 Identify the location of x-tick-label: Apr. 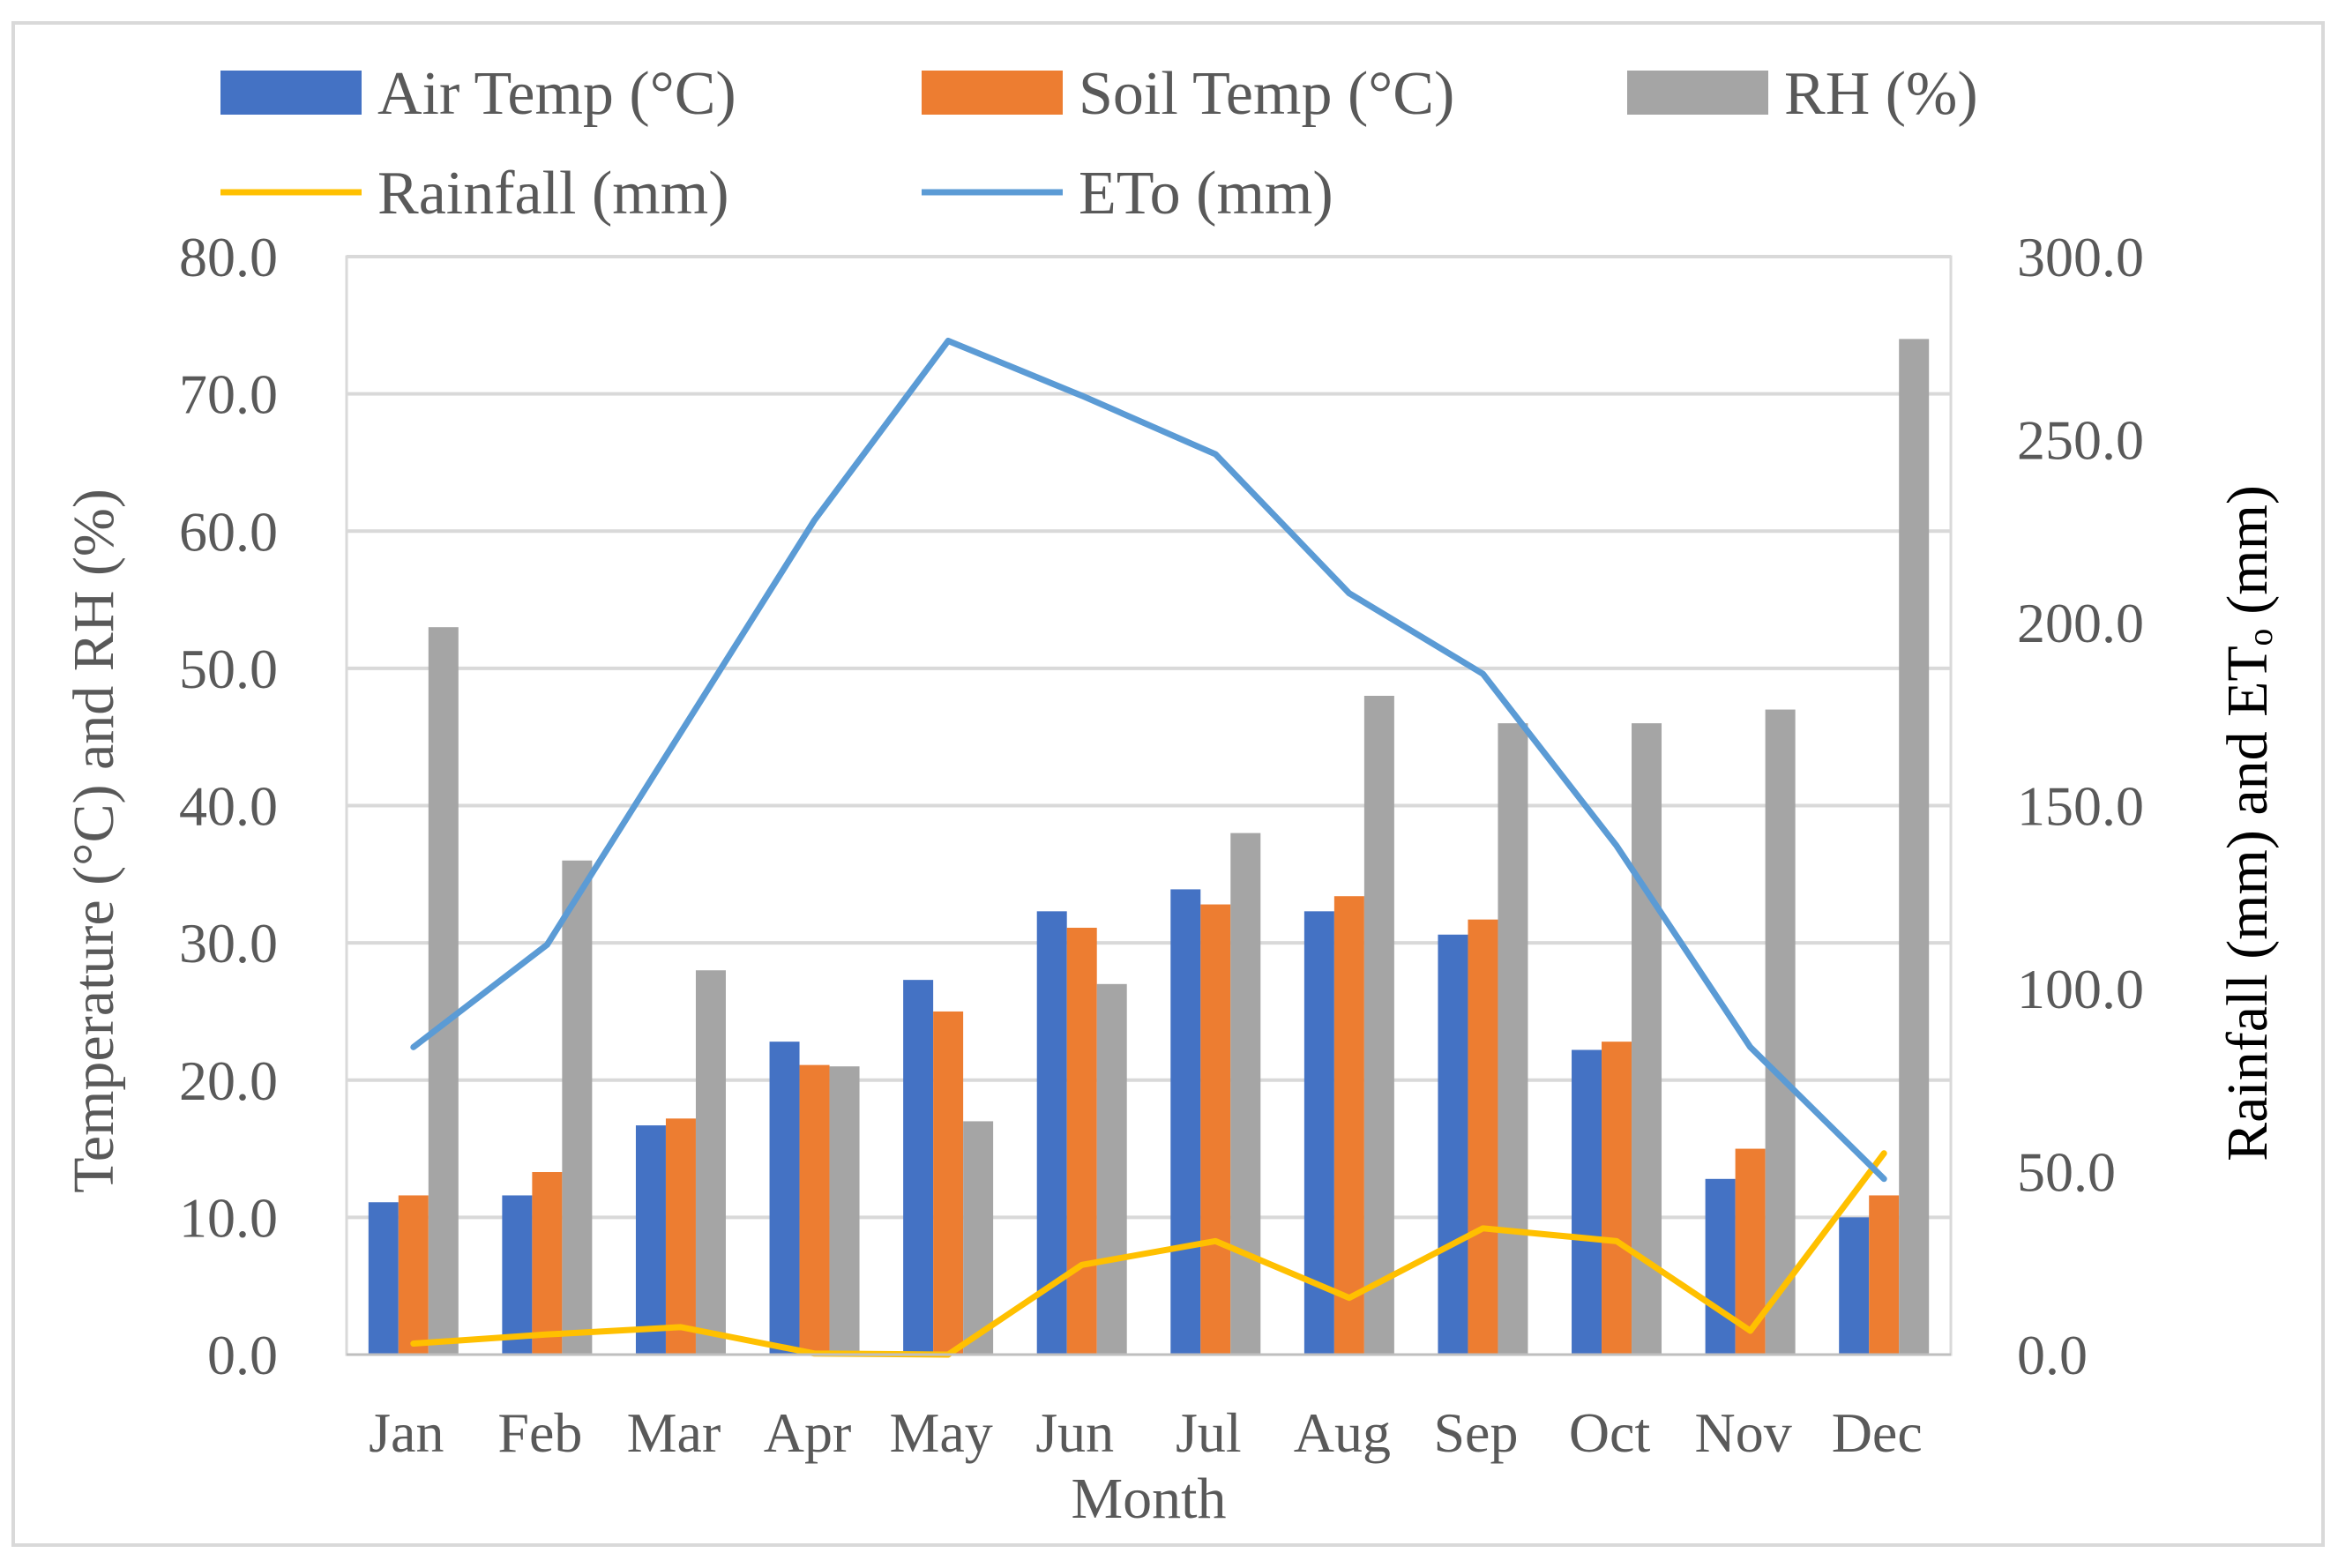
(808, 1432).